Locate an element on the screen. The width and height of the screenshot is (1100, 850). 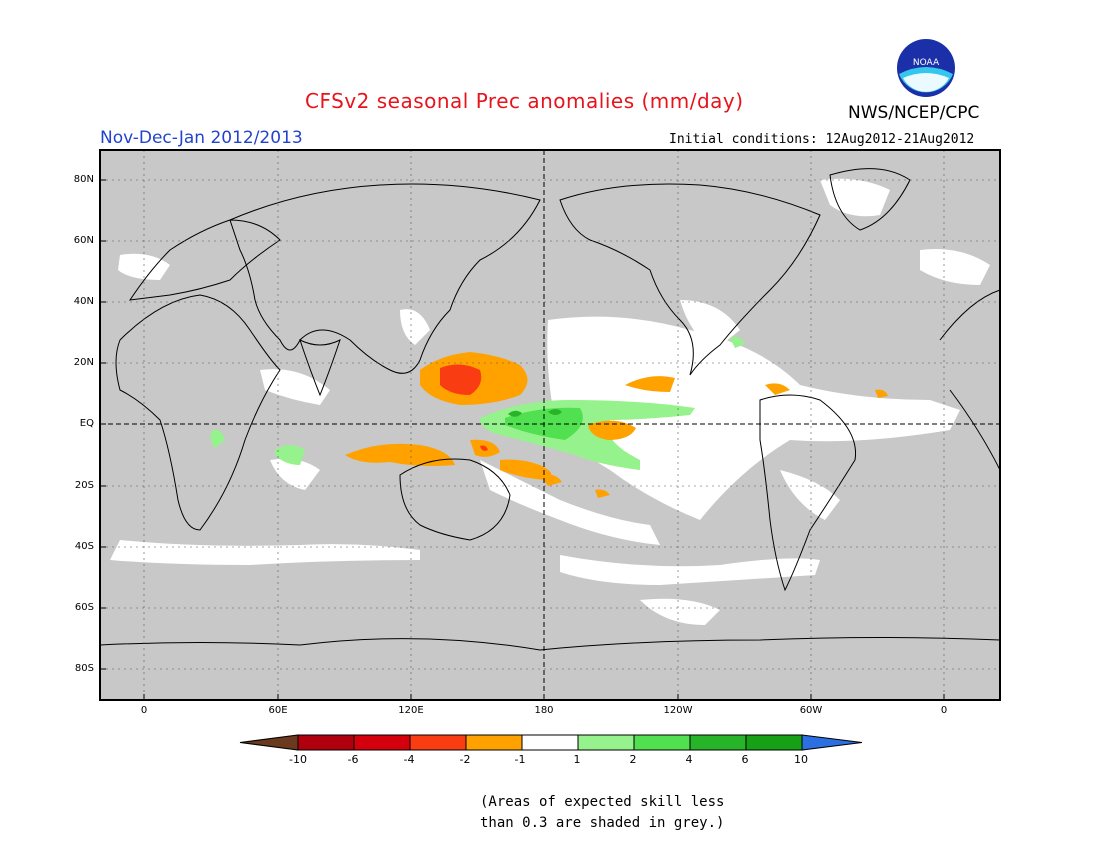
negative-anomalies is located at coordinates (616, 425).